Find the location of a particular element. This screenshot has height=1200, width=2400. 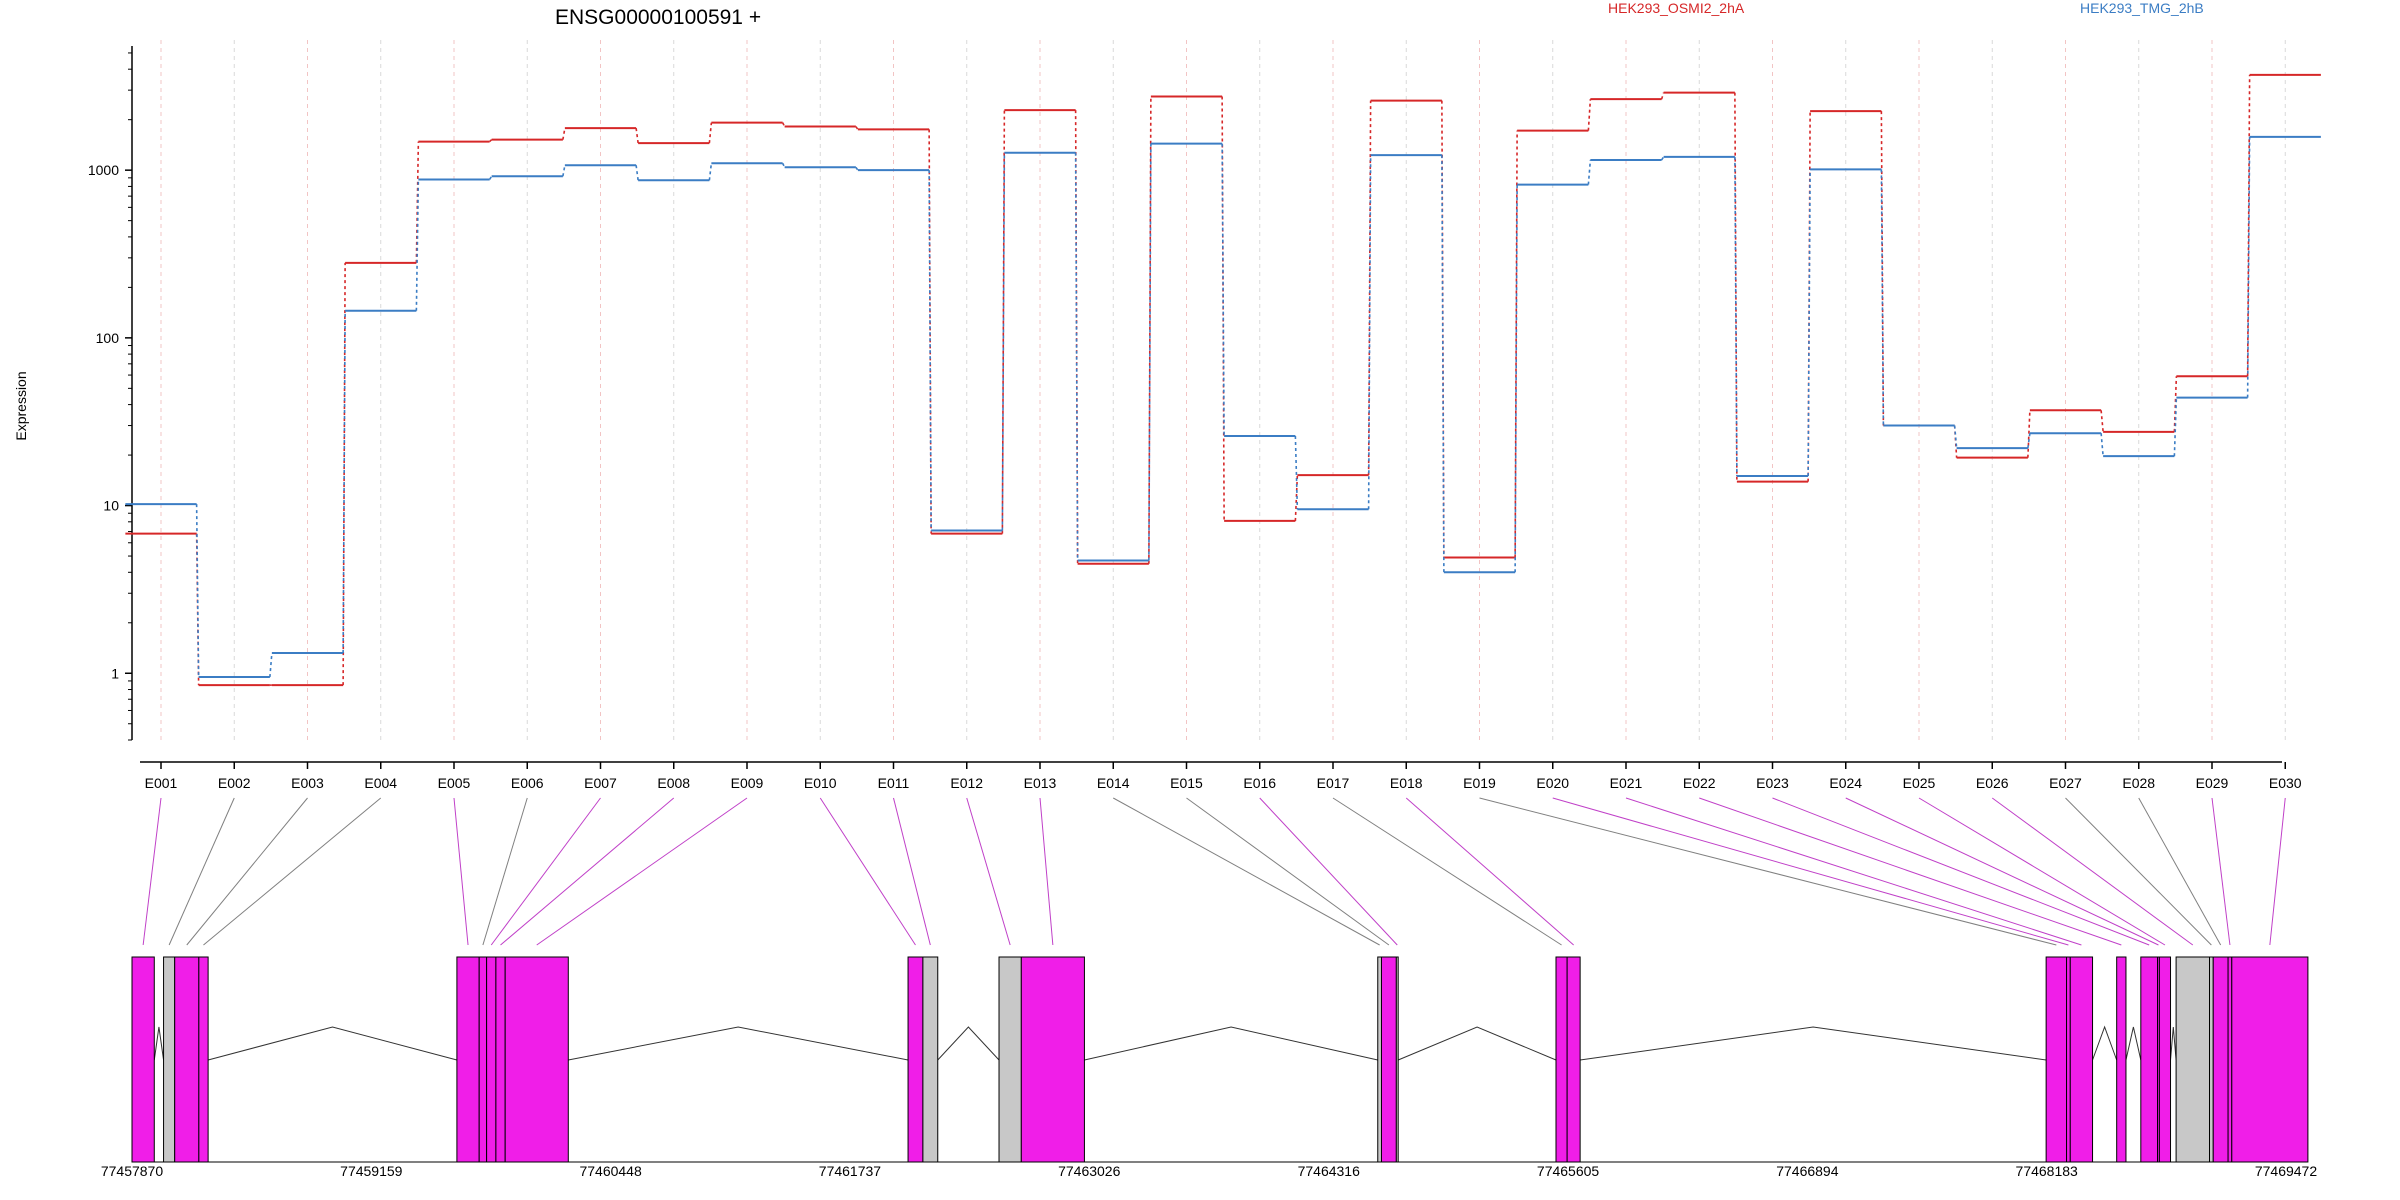

x-tick-label: E001 is located at coordinates (161, 783).